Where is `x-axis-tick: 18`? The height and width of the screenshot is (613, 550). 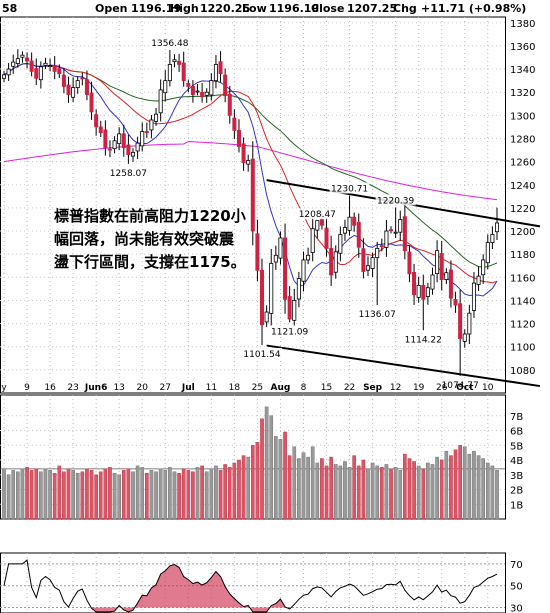 x-axis-tick: 18 is located at coordinates (235, 388).